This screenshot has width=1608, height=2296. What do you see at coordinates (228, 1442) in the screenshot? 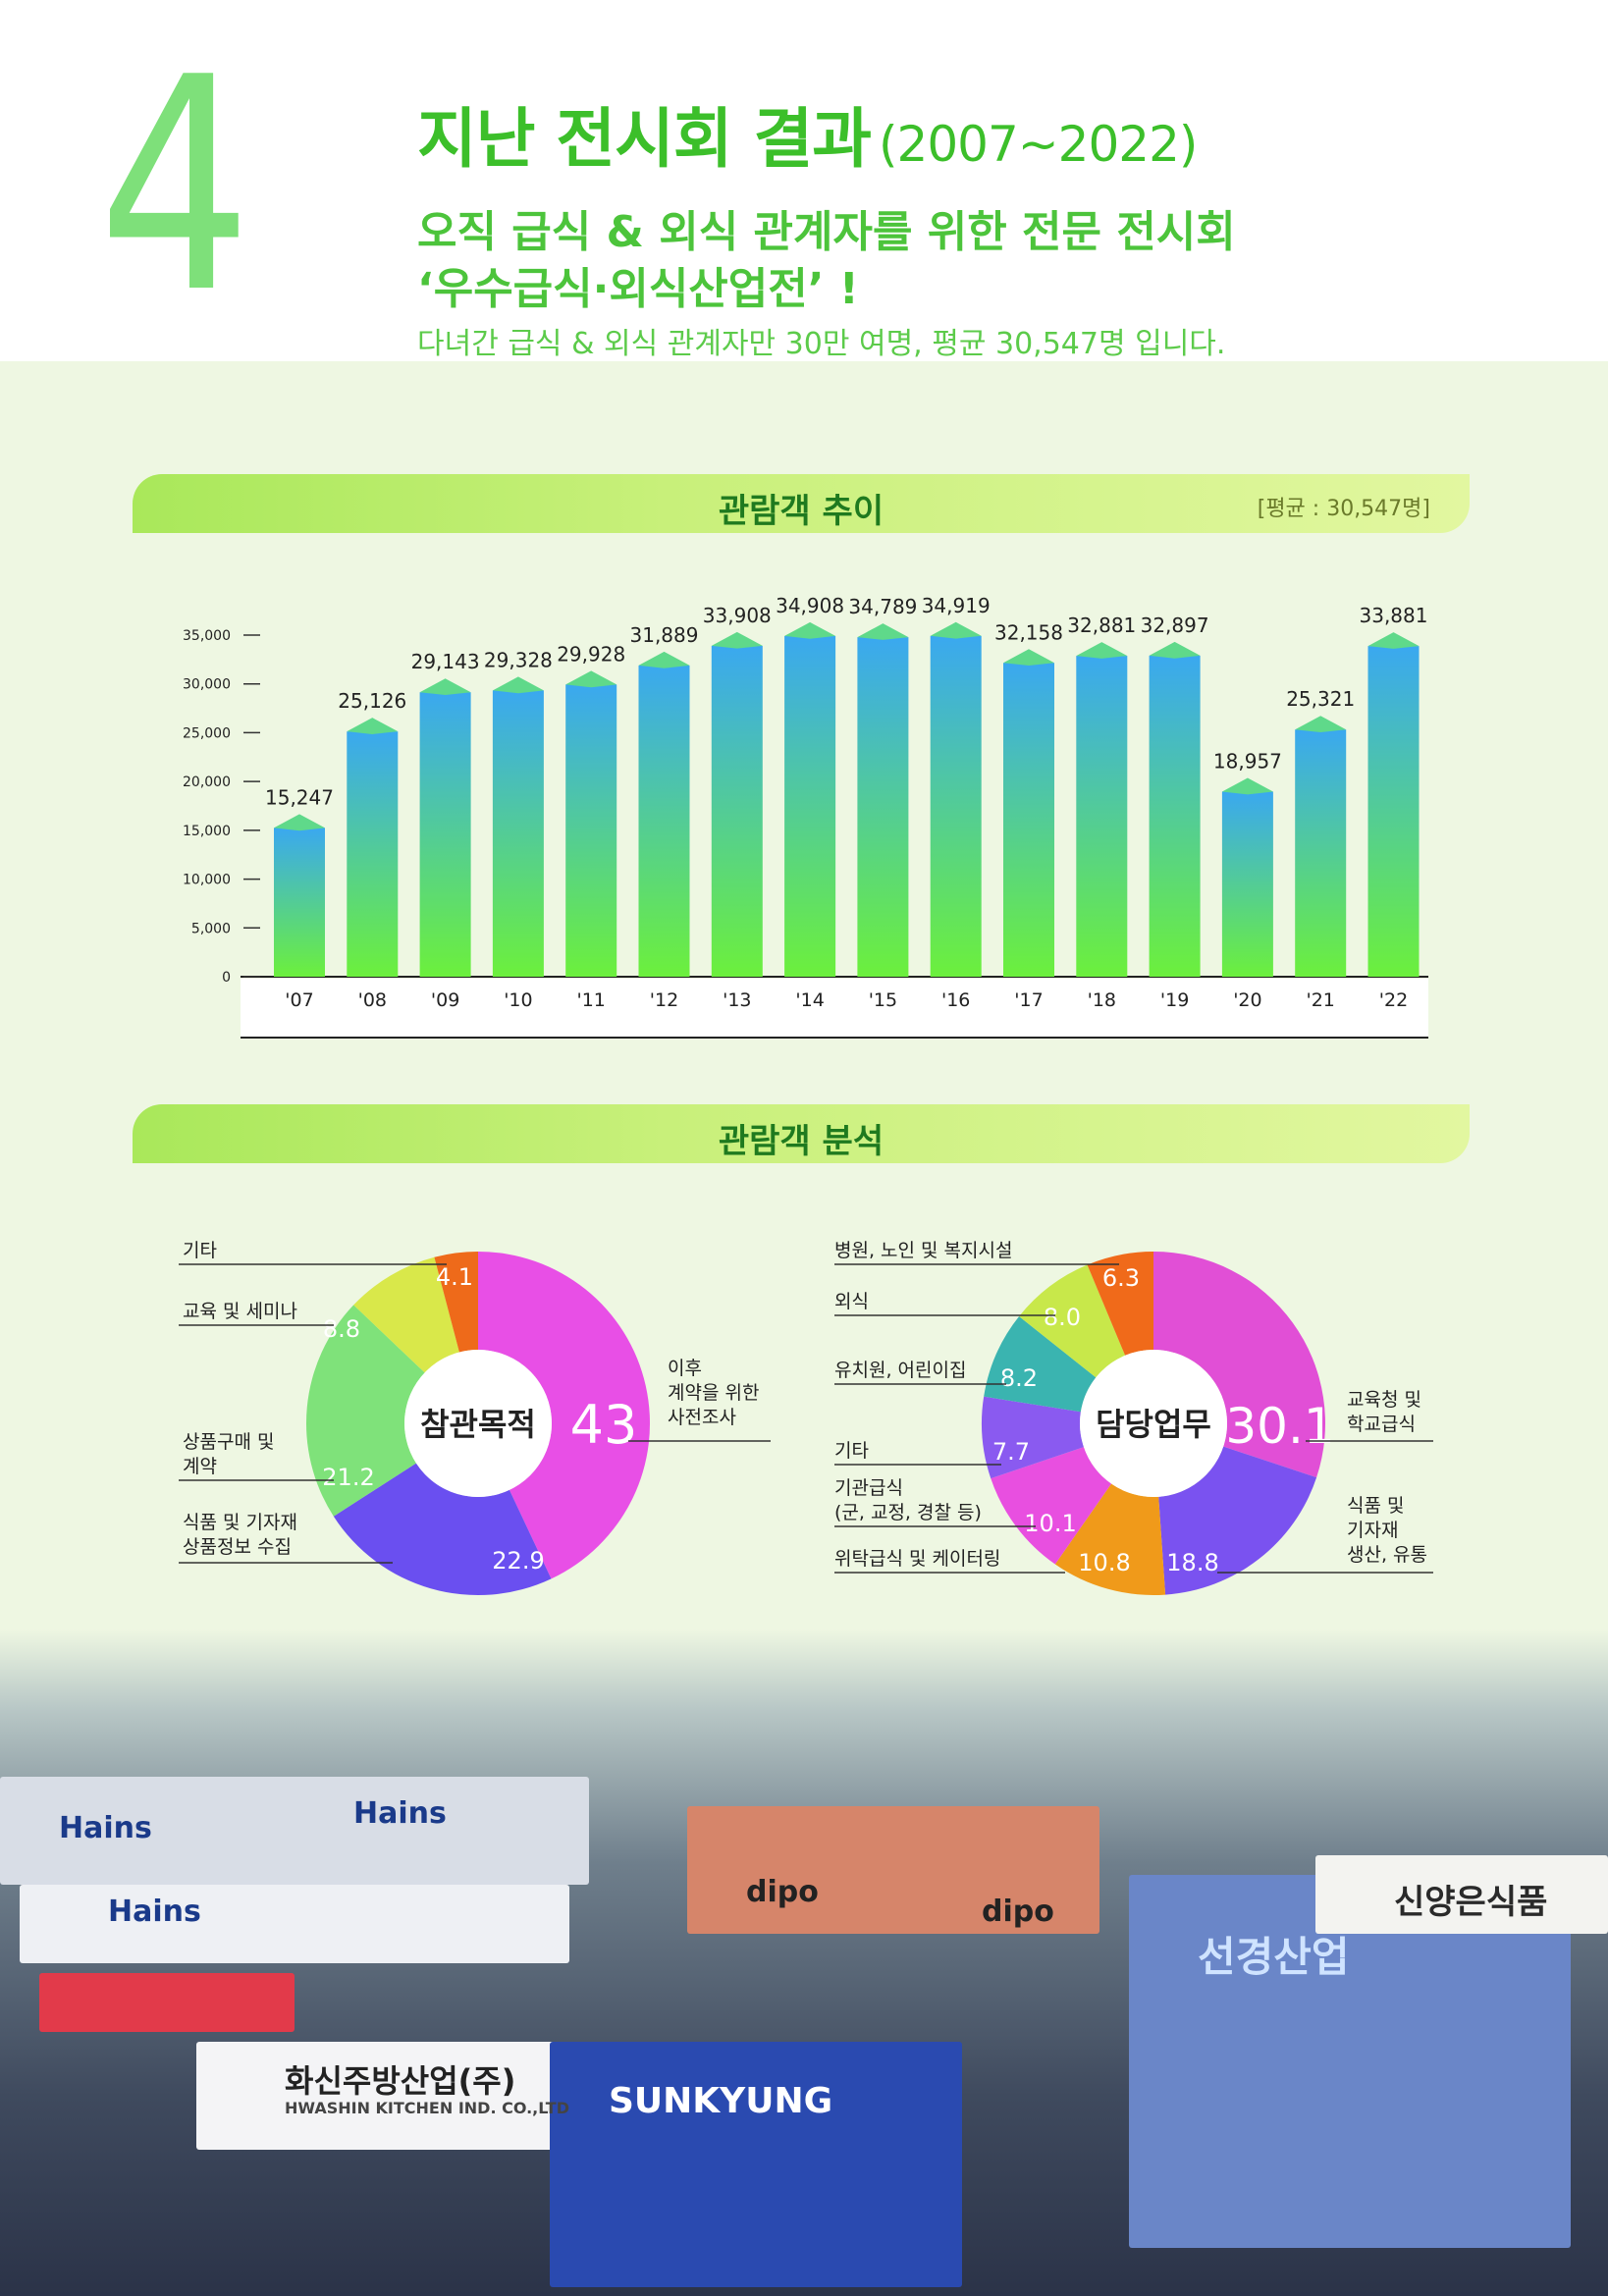
I see `legend-purchase-1: 상품구매 및` at bounding box center [228, 1442].